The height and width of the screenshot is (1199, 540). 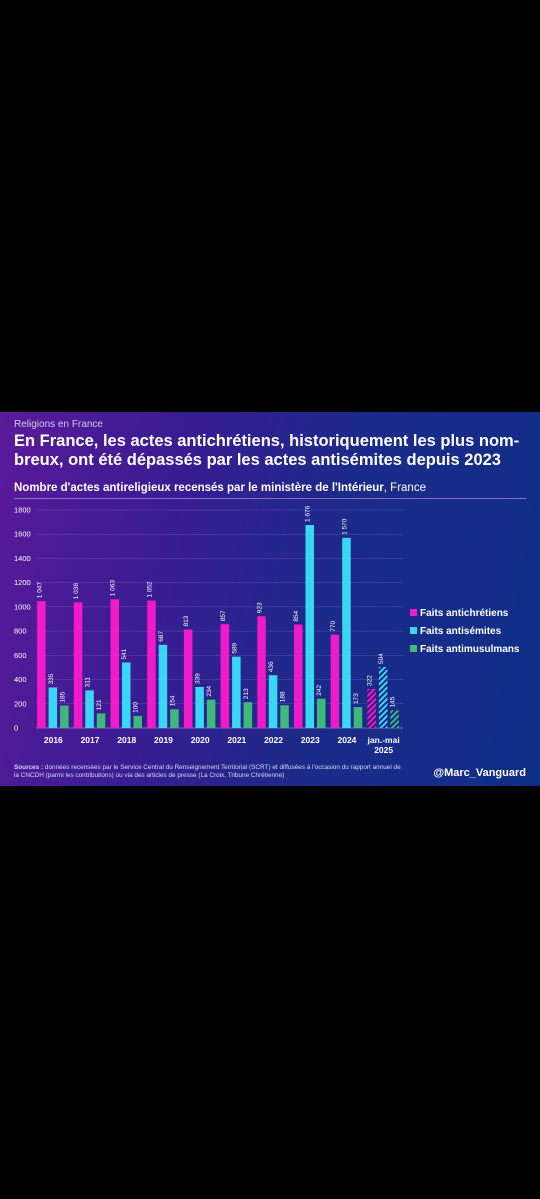 I want to click on x-tick-label: 2019, so click(x=163, y=740).